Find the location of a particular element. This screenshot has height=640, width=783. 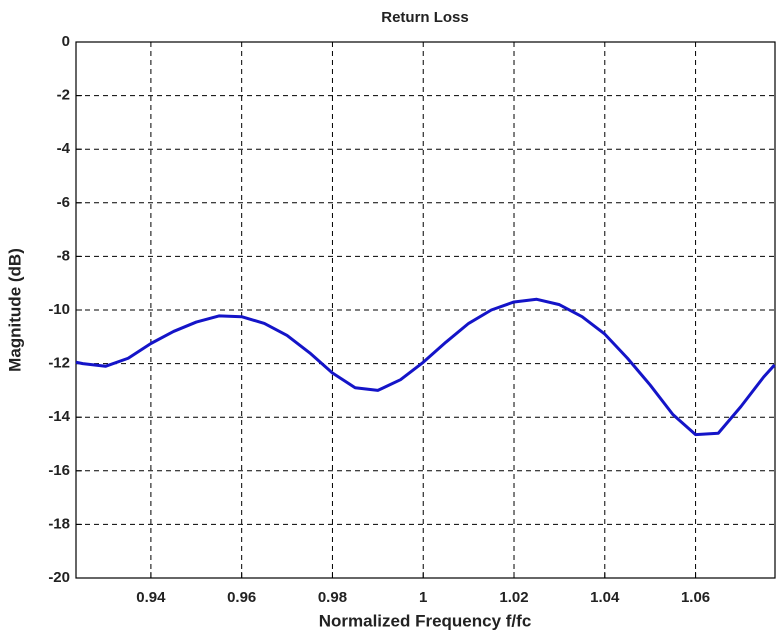

x-tick-label: 0.94 is located at coordinates (151, 597).